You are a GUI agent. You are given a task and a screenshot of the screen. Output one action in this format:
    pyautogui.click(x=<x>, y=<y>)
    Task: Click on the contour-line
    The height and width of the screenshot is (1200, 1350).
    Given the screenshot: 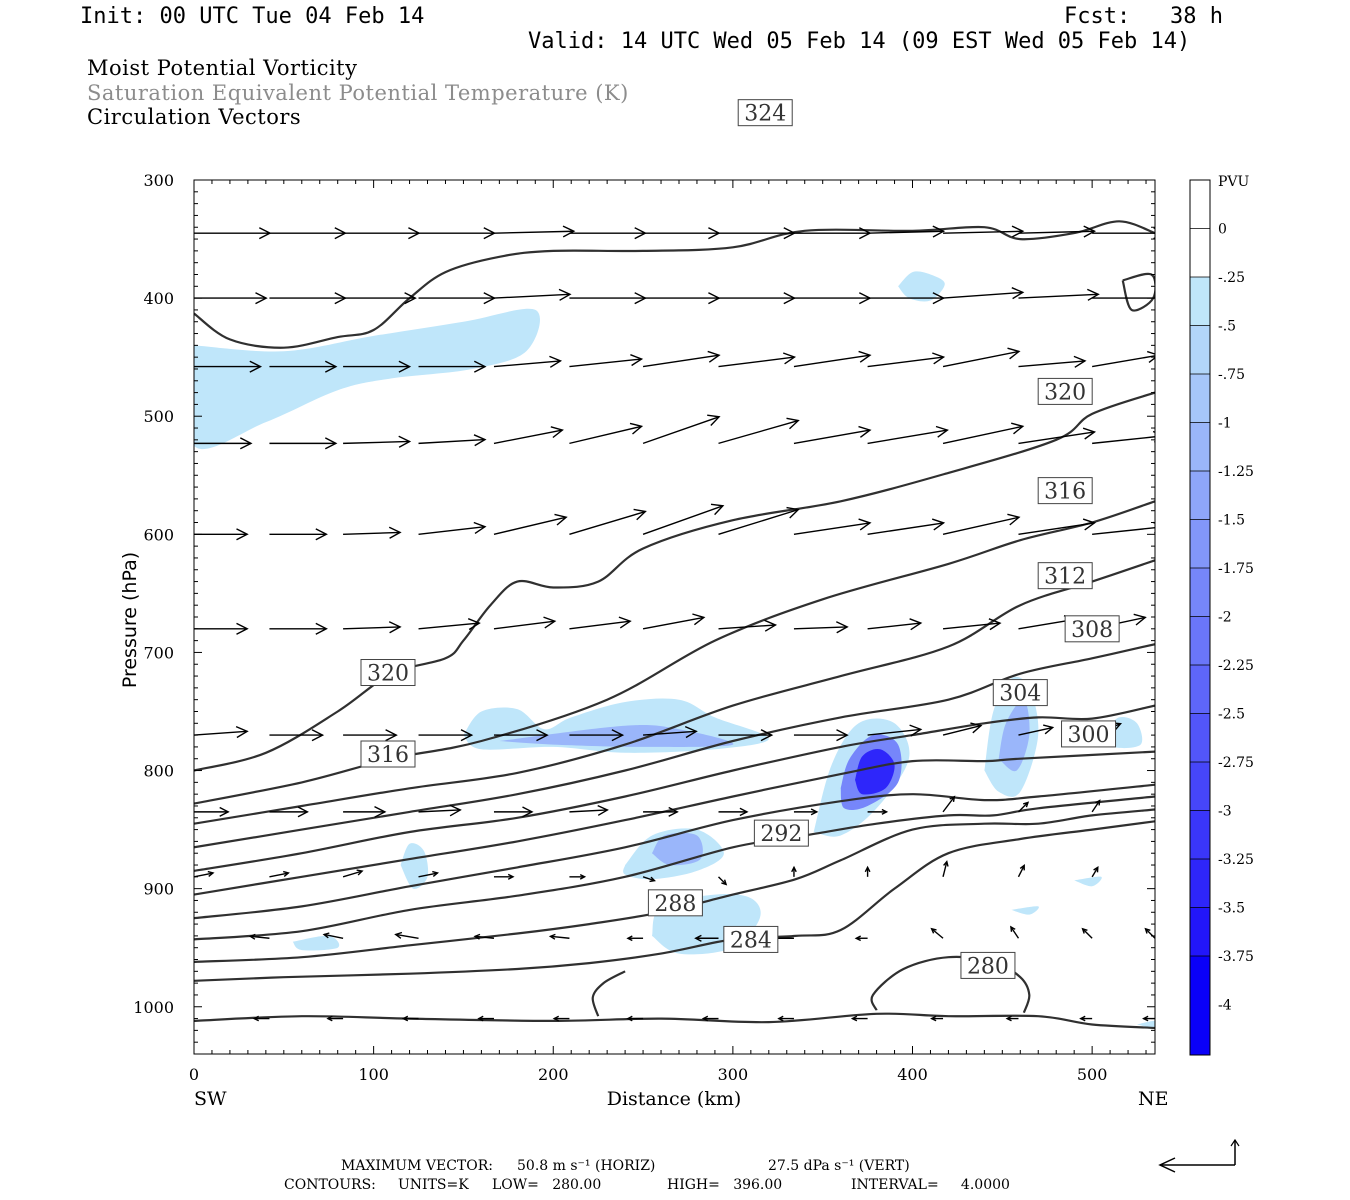 What is the action you would take?
    pyautogui.click(x=674, y=868)
    